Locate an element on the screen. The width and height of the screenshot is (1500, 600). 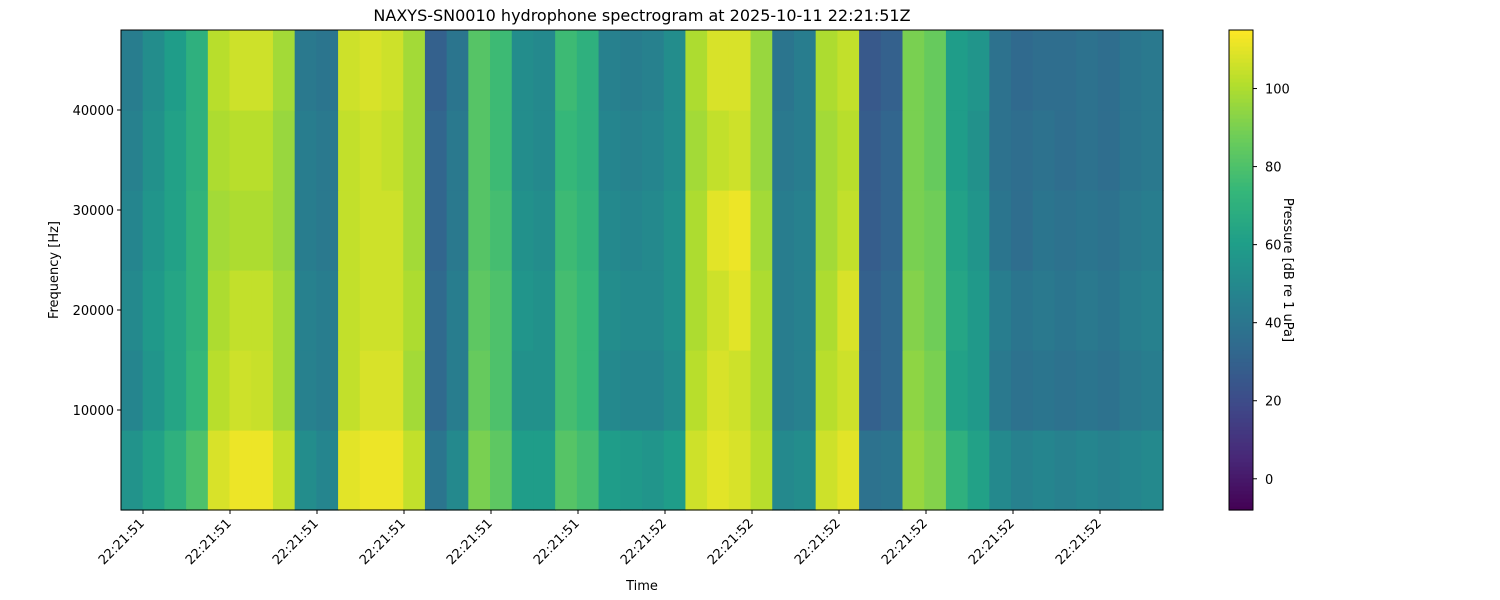
x-tick-label: 22:21:51 is located at coordinates (122, 542).